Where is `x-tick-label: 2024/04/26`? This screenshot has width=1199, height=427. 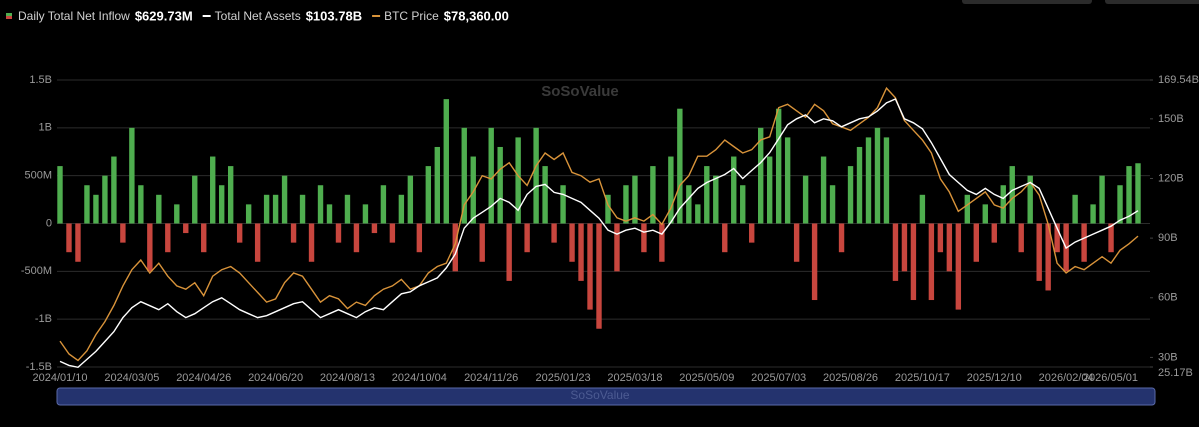
x-tick-label: 2024/04/26 is located at coordinates (203, 378).